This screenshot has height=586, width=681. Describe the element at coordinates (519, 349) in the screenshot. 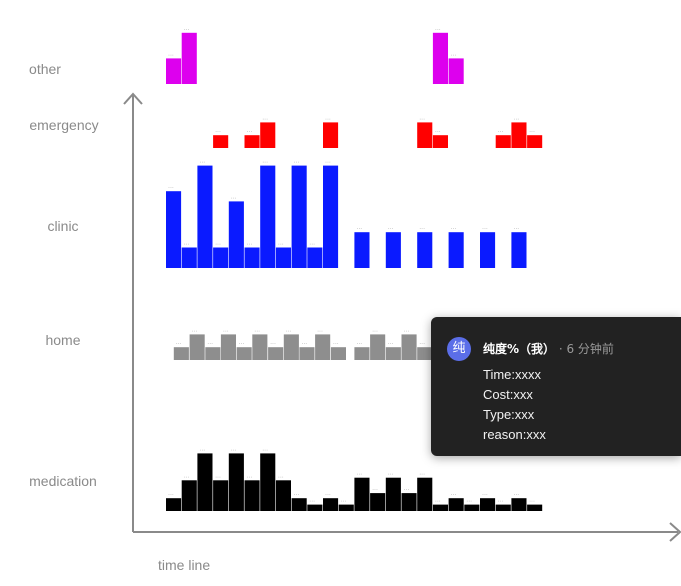

I see `tooltip-author: 纯度%（我）` at that location.